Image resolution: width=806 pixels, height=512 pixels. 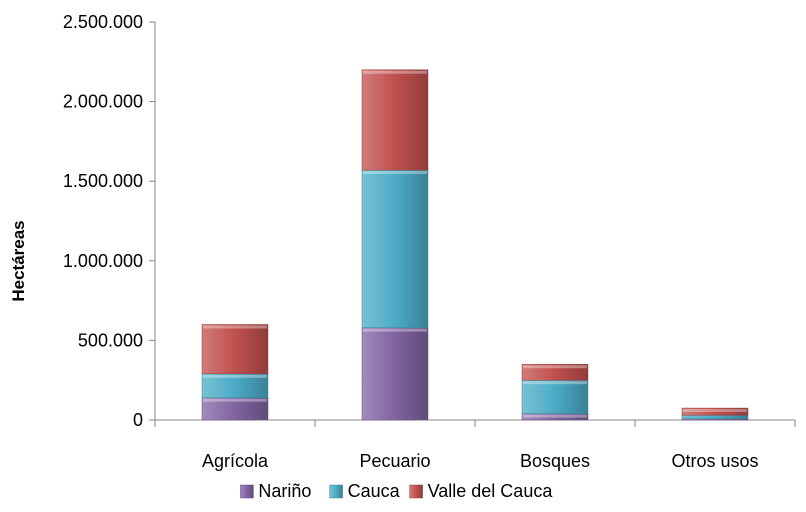 I want to click on x-tick-label-pecuario: Pecuario, so click(x=394, y=461).